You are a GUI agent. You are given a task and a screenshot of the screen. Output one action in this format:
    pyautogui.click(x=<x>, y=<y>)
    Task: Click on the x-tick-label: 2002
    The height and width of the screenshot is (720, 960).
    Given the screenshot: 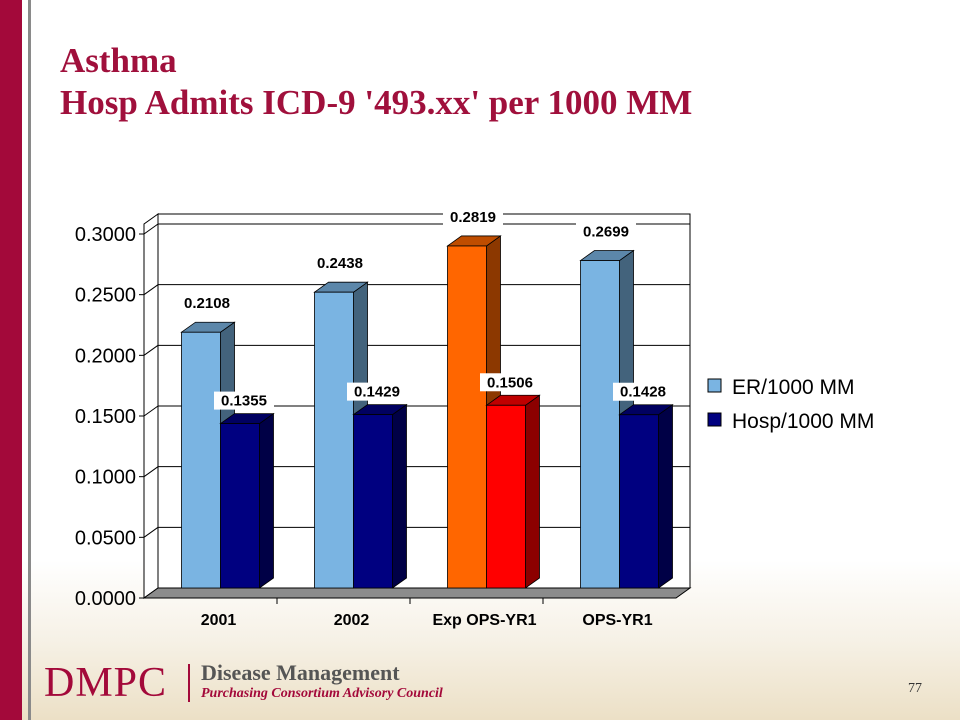 What is the action you would take?
    pyautogui.click(x=352, y=620)
    